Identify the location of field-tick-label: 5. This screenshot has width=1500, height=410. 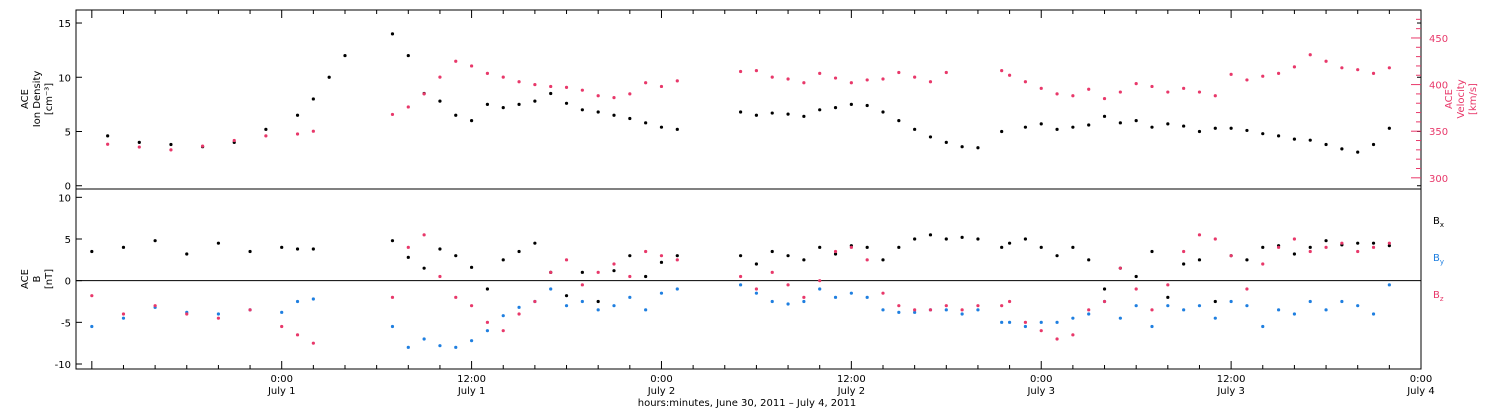
(68, 240).